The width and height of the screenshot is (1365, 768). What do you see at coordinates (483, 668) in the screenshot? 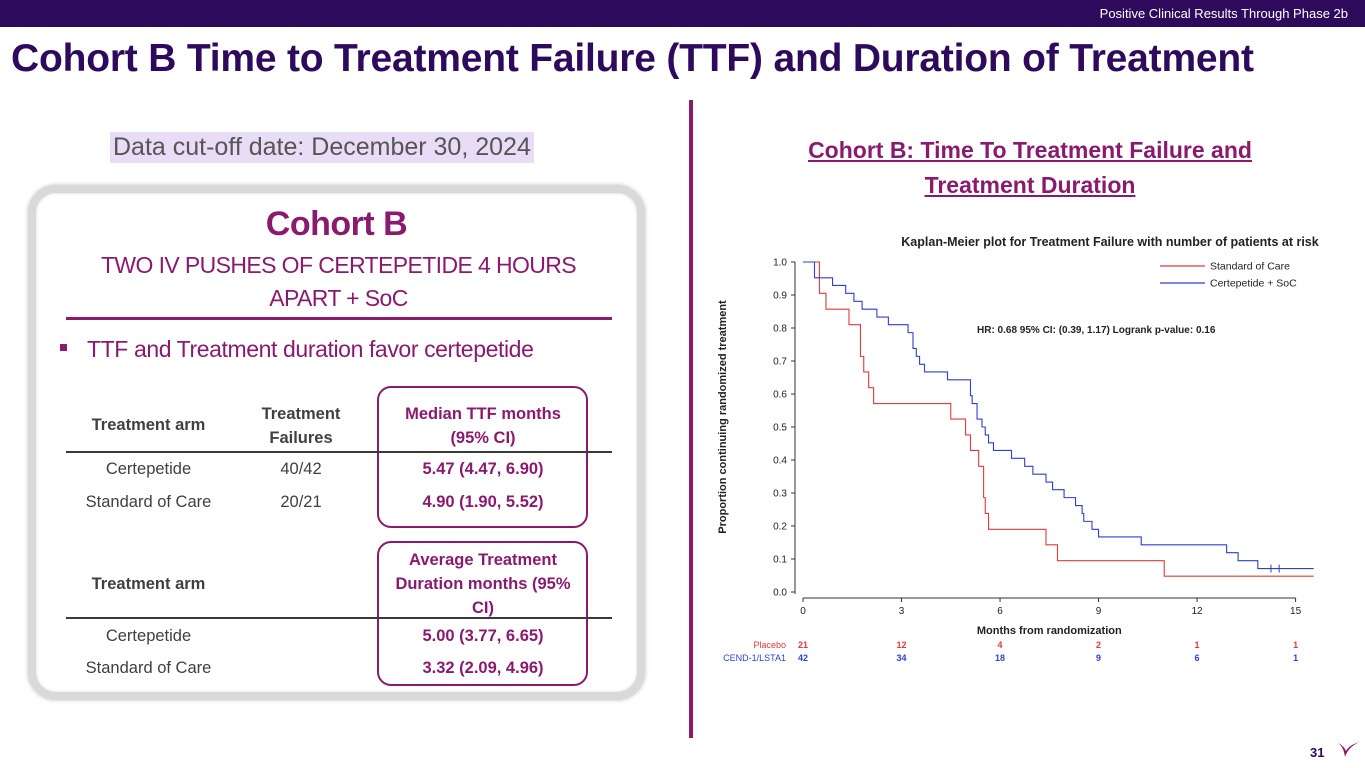
I see `table2-row2-duration: 3.32 (2.09, 4.96)` at bounding box center [483, 668].